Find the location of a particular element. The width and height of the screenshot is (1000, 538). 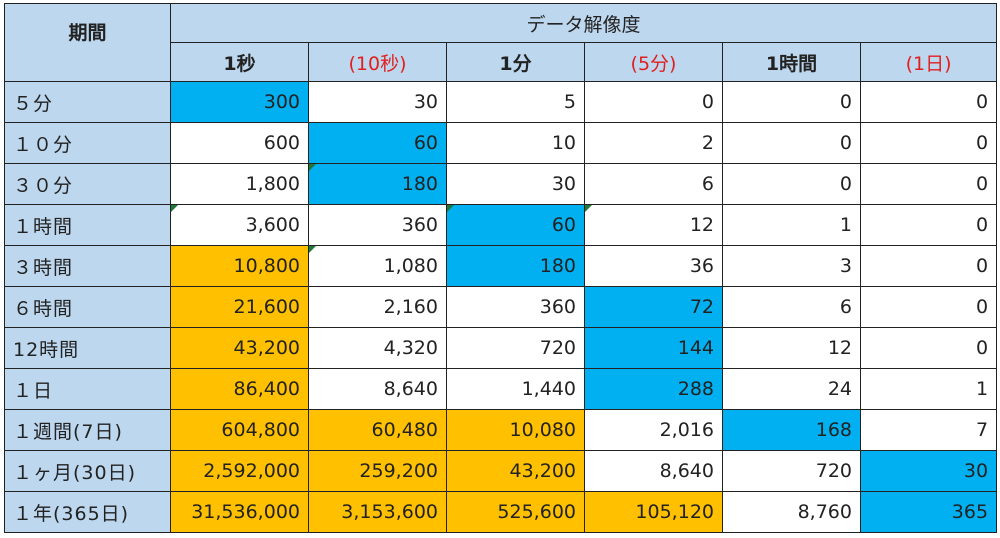

resolution-columns-row: 1秒 (10秒) 1分 (5分) 1時間 (1日) is located at coordinates (501, 62).